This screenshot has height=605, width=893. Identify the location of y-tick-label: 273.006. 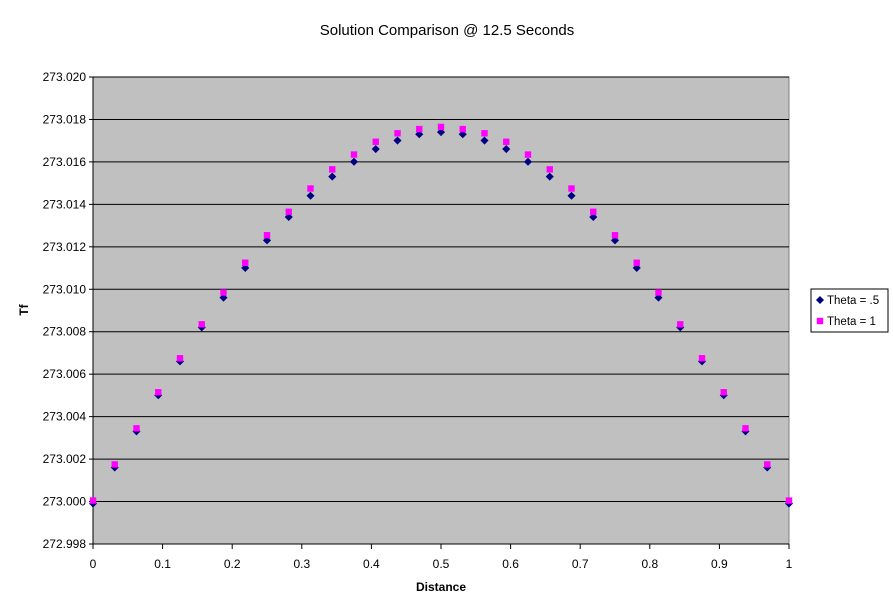
(65, 374).